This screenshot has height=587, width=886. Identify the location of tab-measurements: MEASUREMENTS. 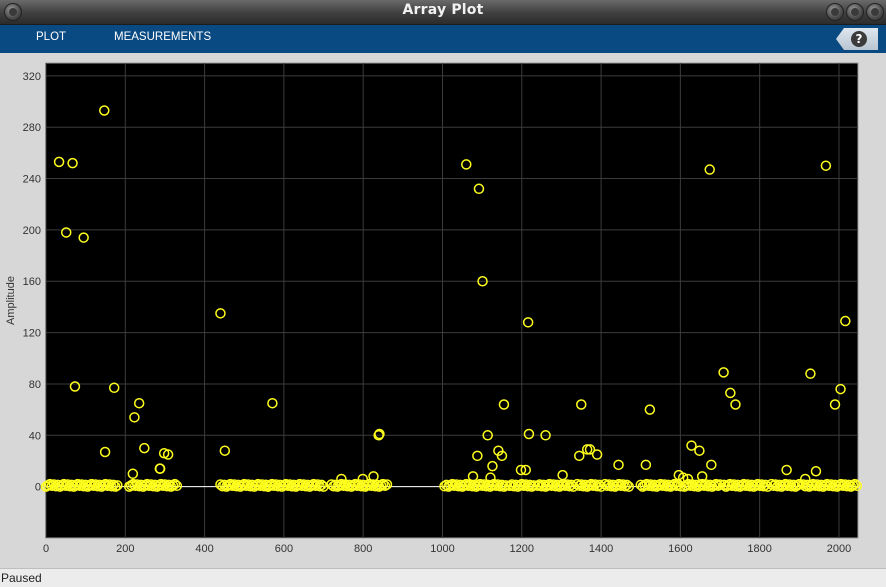
(163, 37).